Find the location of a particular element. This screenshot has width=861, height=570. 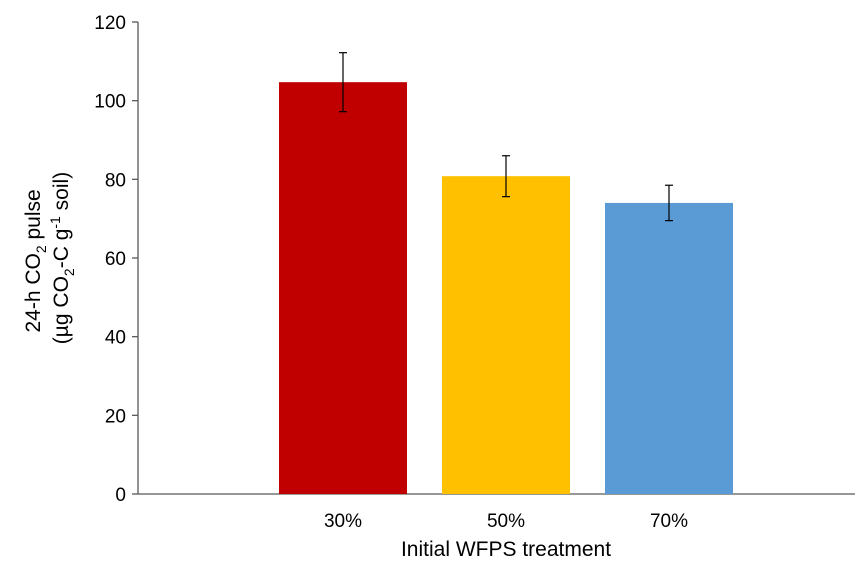

y-title-unit-superscript: -1 is located at coordinates (55, 222).